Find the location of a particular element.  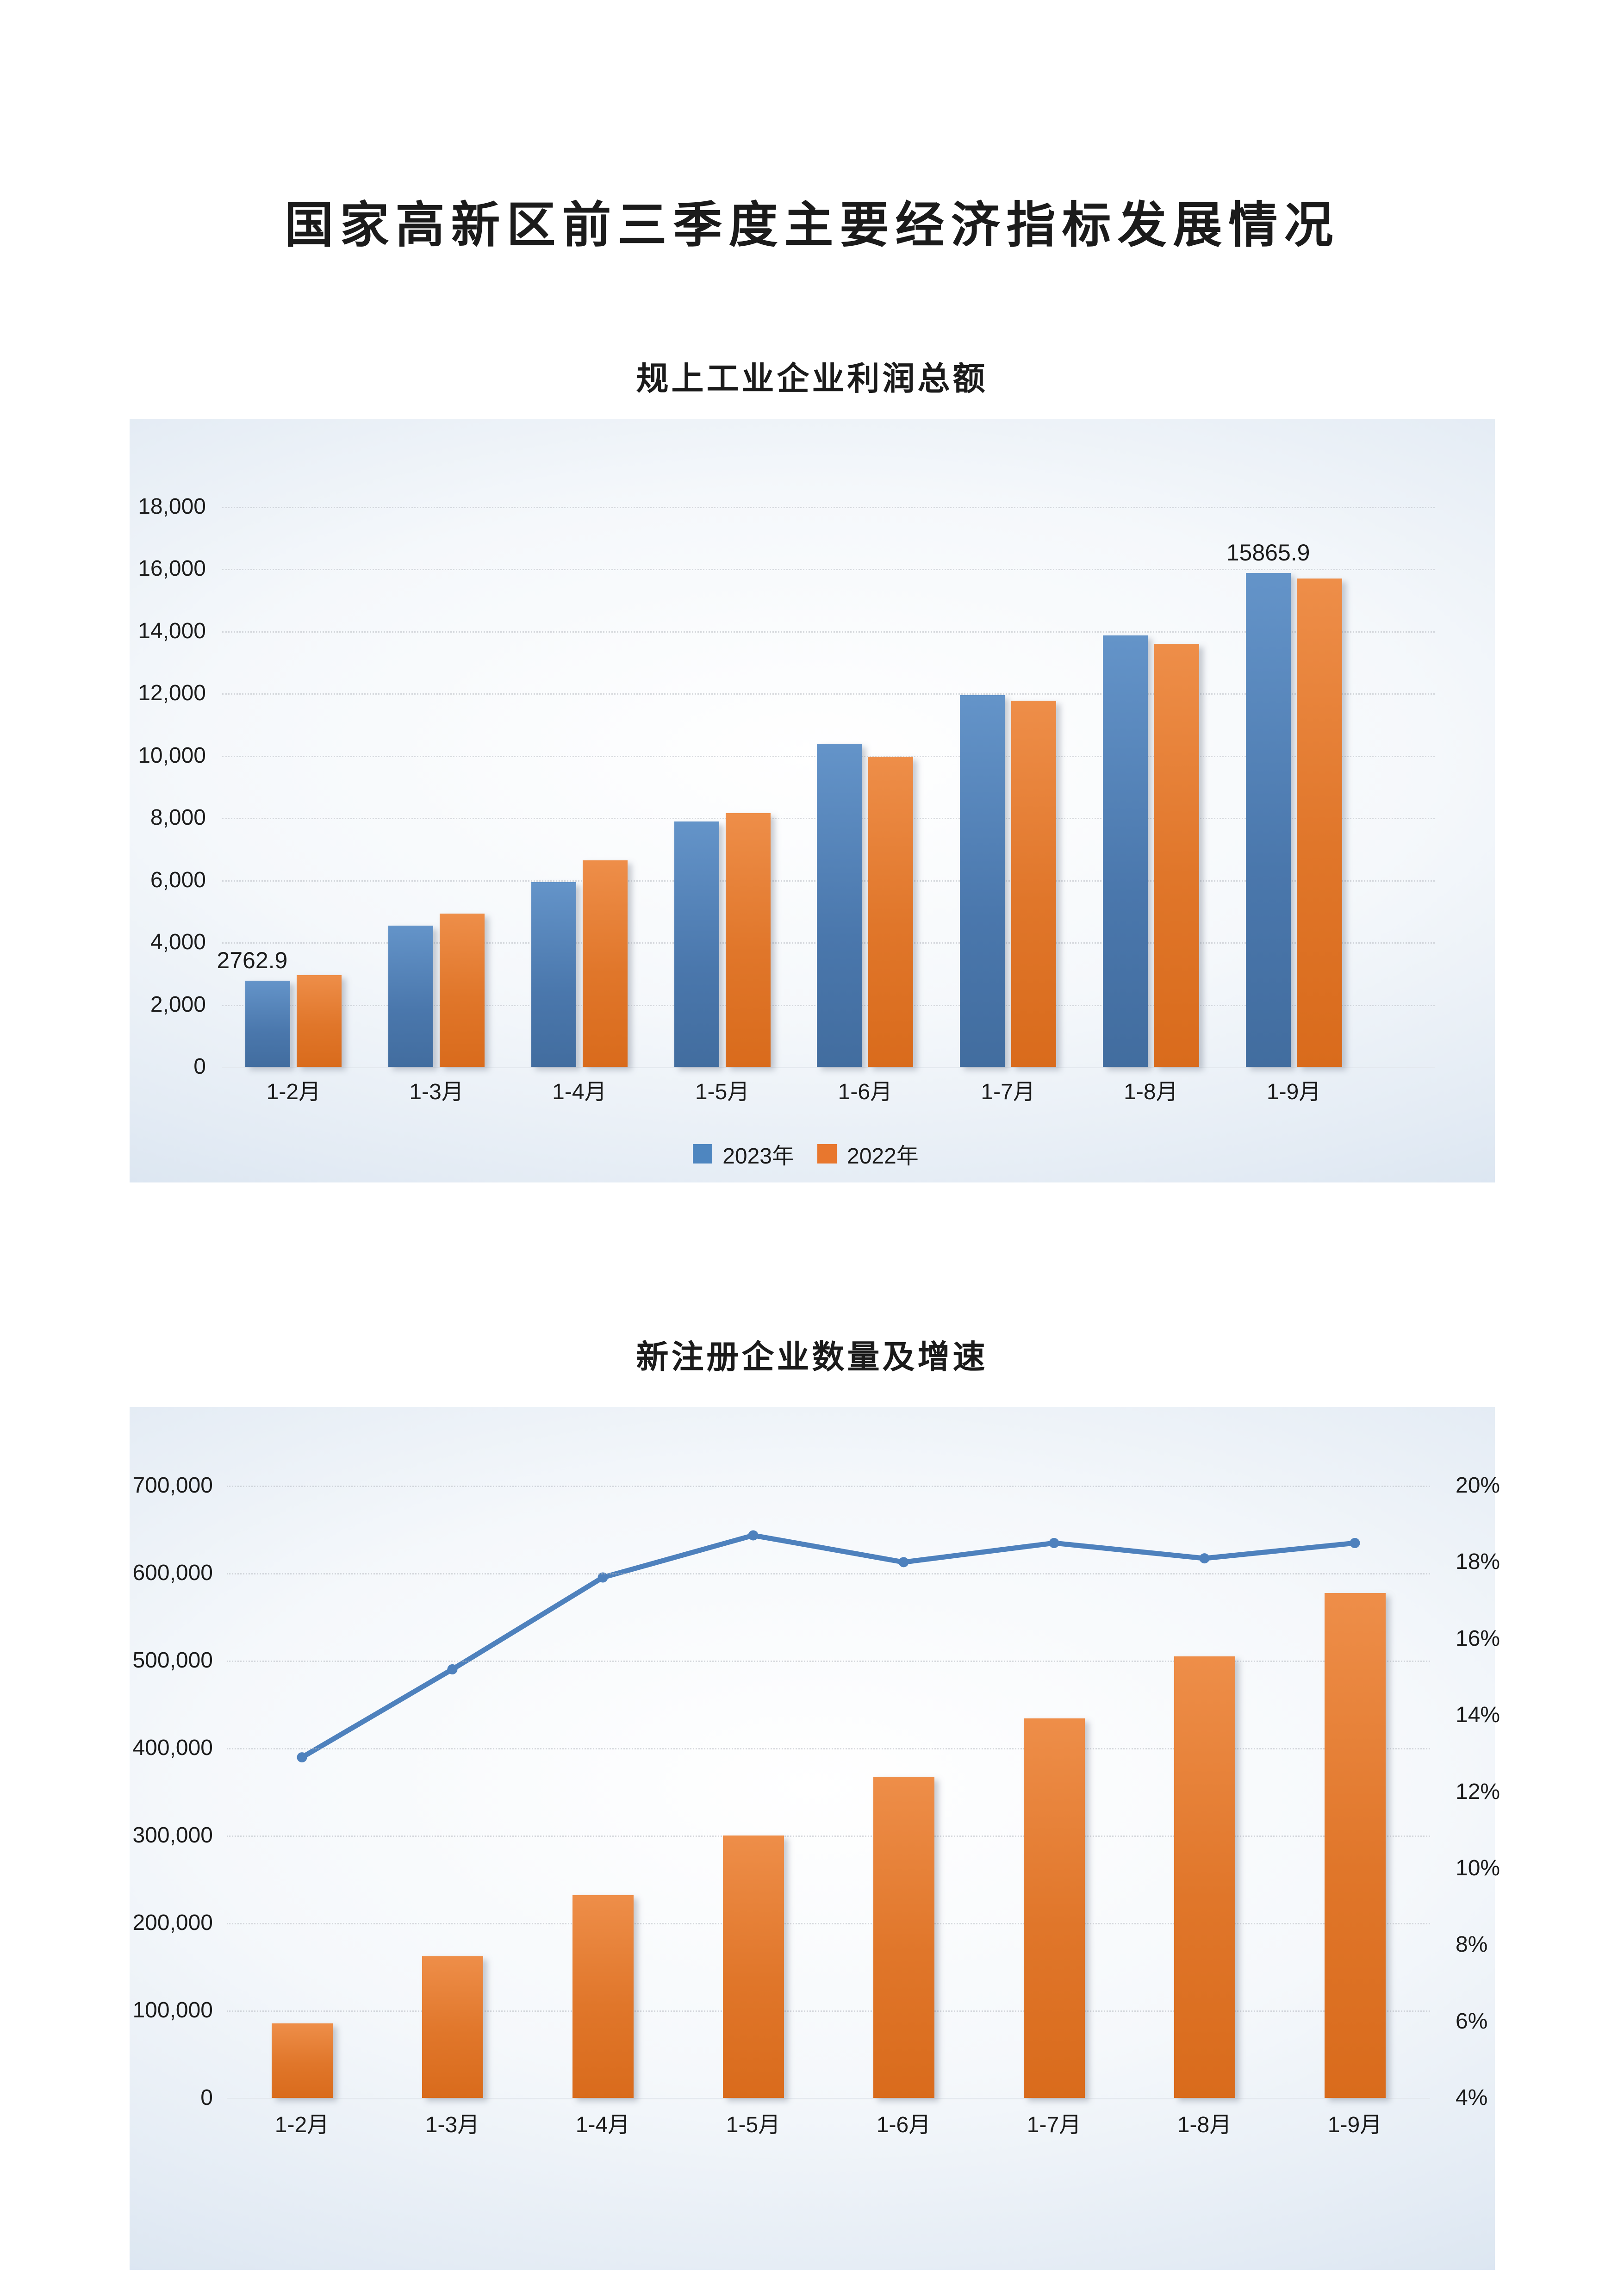

bar-data-label: 15865.9 is located at coordinates (1268, 553).